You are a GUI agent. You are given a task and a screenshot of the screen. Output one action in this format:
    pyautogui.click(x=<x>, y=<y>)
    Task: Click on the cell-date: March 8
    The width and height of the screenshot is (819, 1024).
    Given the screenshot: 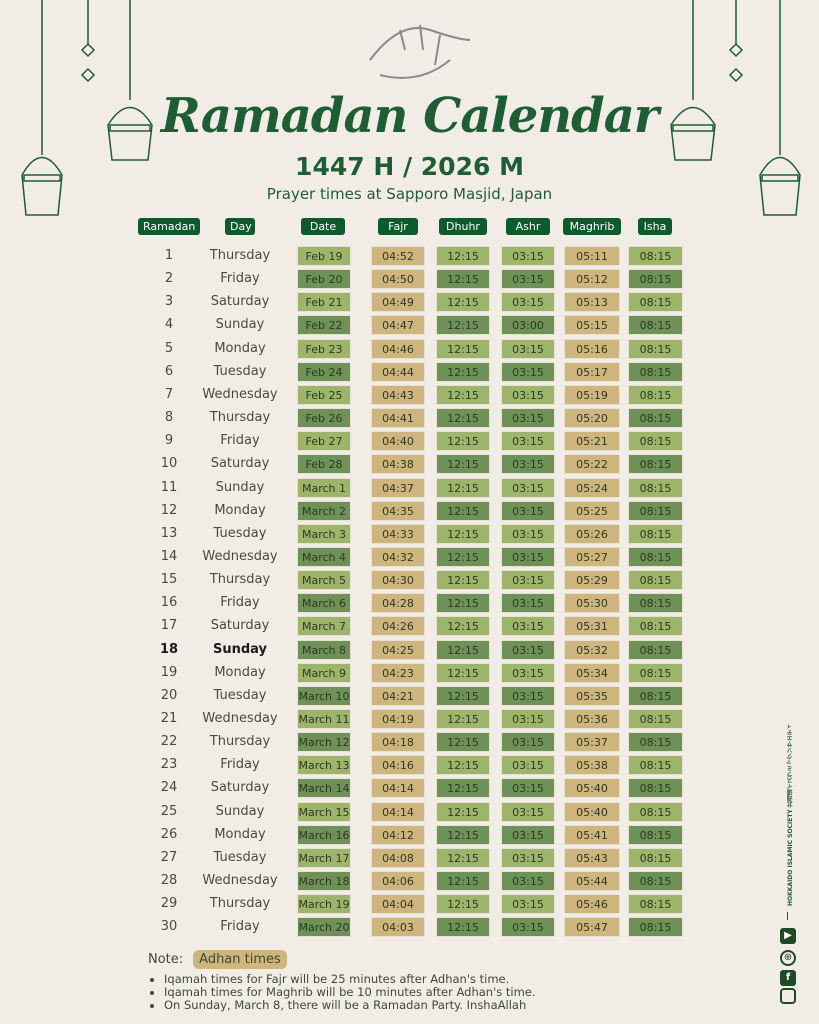 What is the action you would take?
    pyautogui.click(x=324, y=649)
    